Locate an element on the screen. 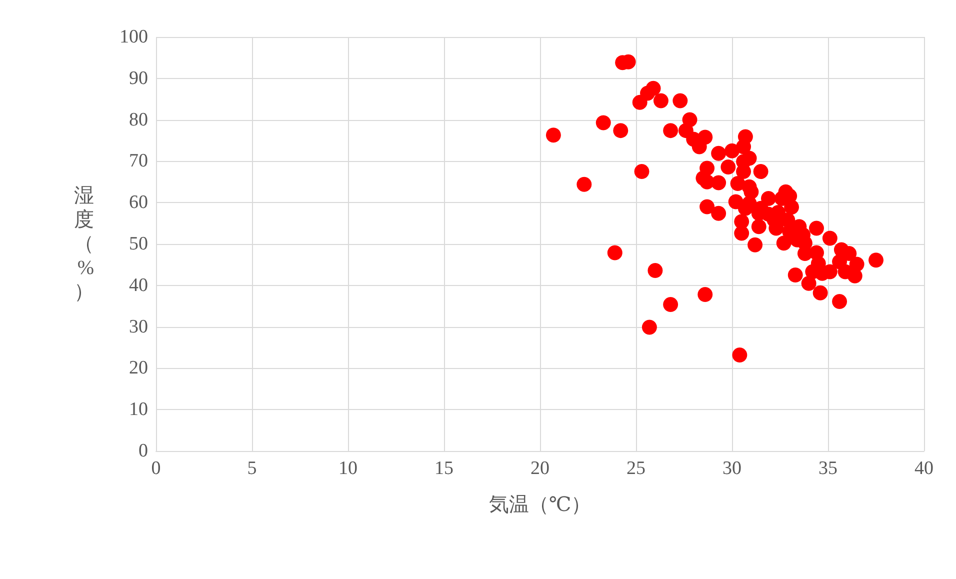  y-axis-title: 湿度（%） is located at coordinates (84, 244).